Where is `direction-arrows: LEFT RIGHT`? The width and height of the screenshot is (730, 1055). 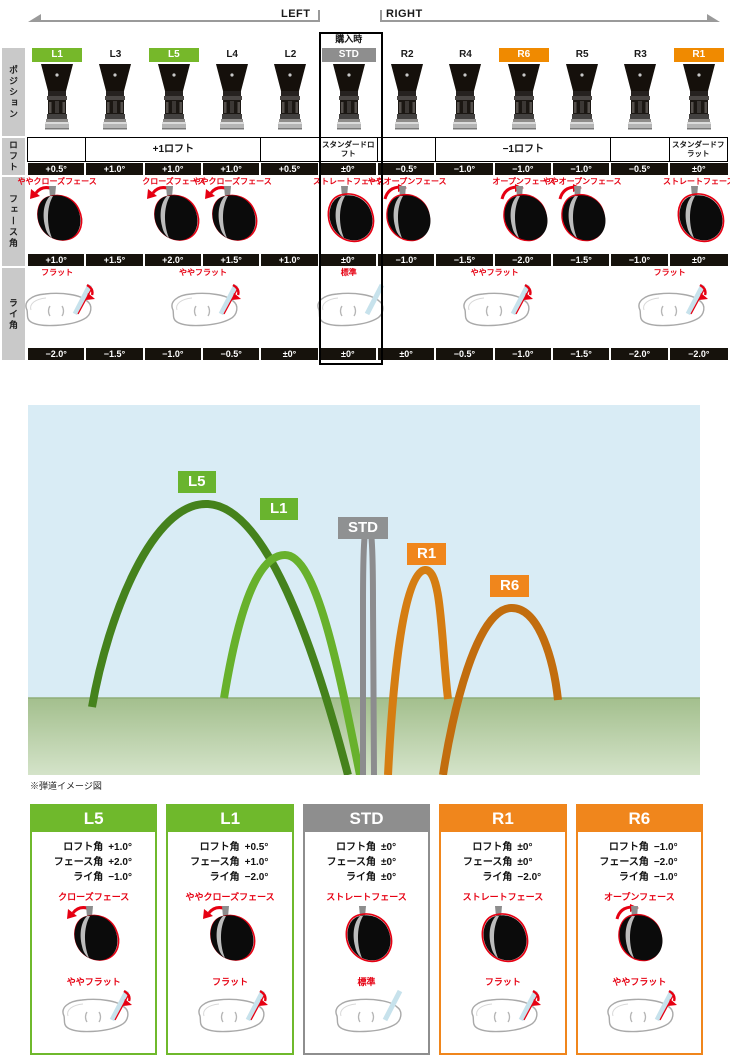
direction-arrows: LEFT RIGHT is located at coordinates (365, 19).